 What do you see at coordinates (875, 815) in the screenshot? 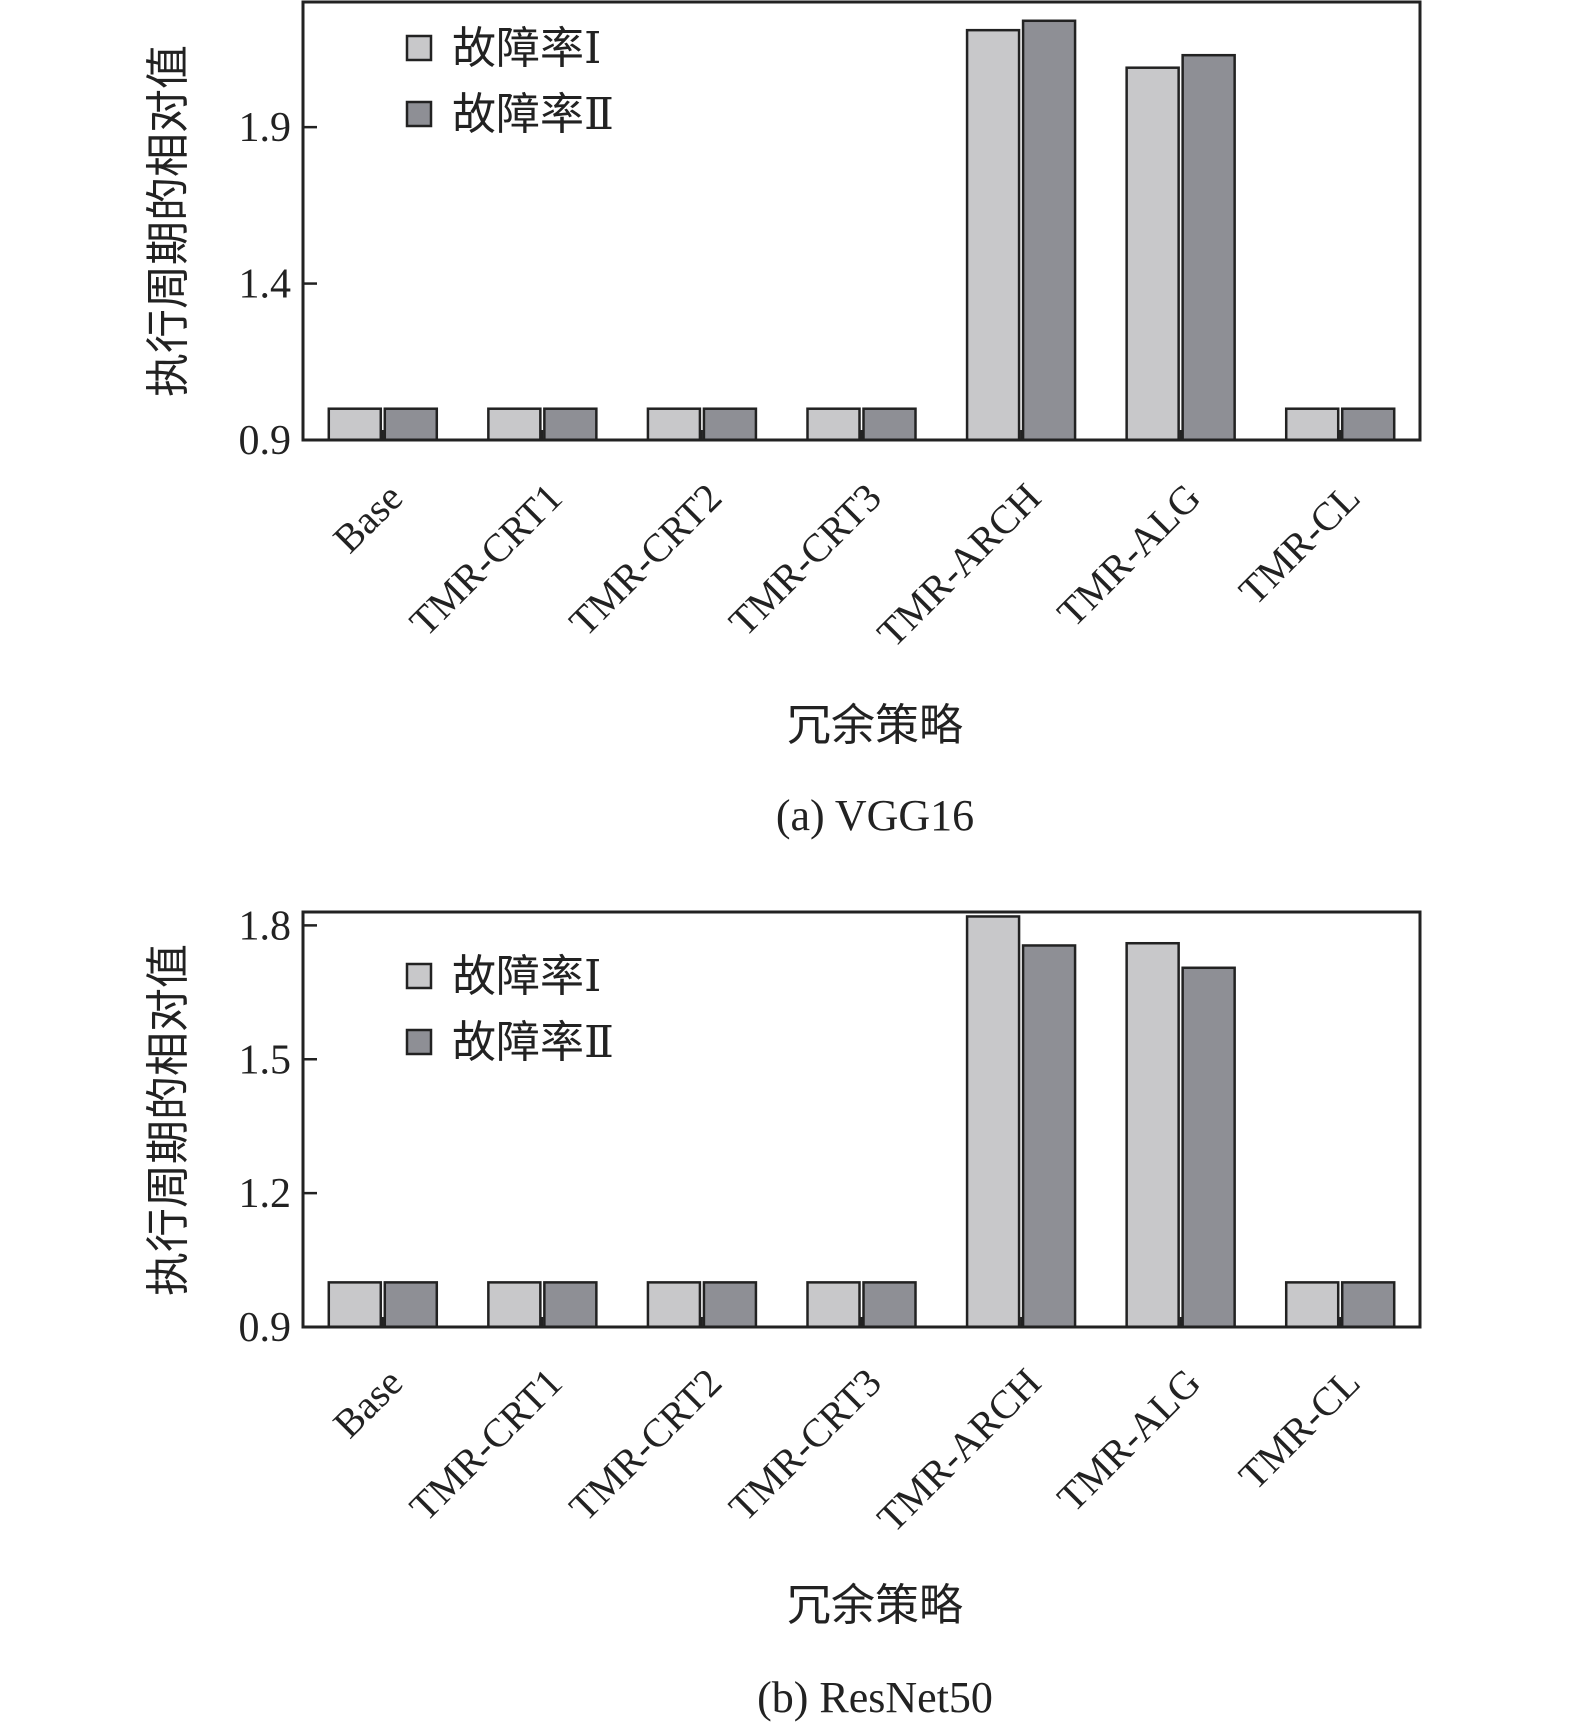
I see `figure-caption: (a) VGG16` at bounding box center [875, 815].